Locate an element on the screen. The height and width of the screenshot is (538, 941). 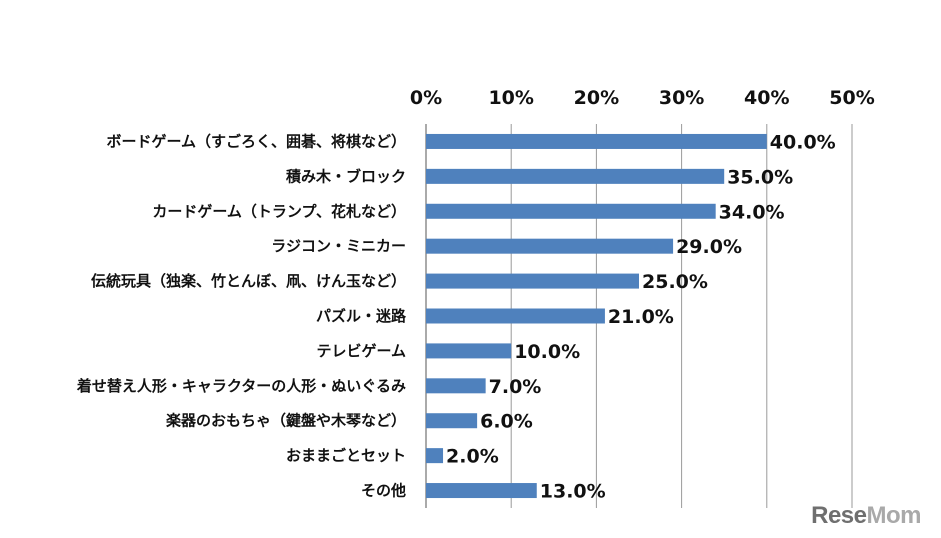
value-label-2: 34.0% is located at coordinates (752, 212).